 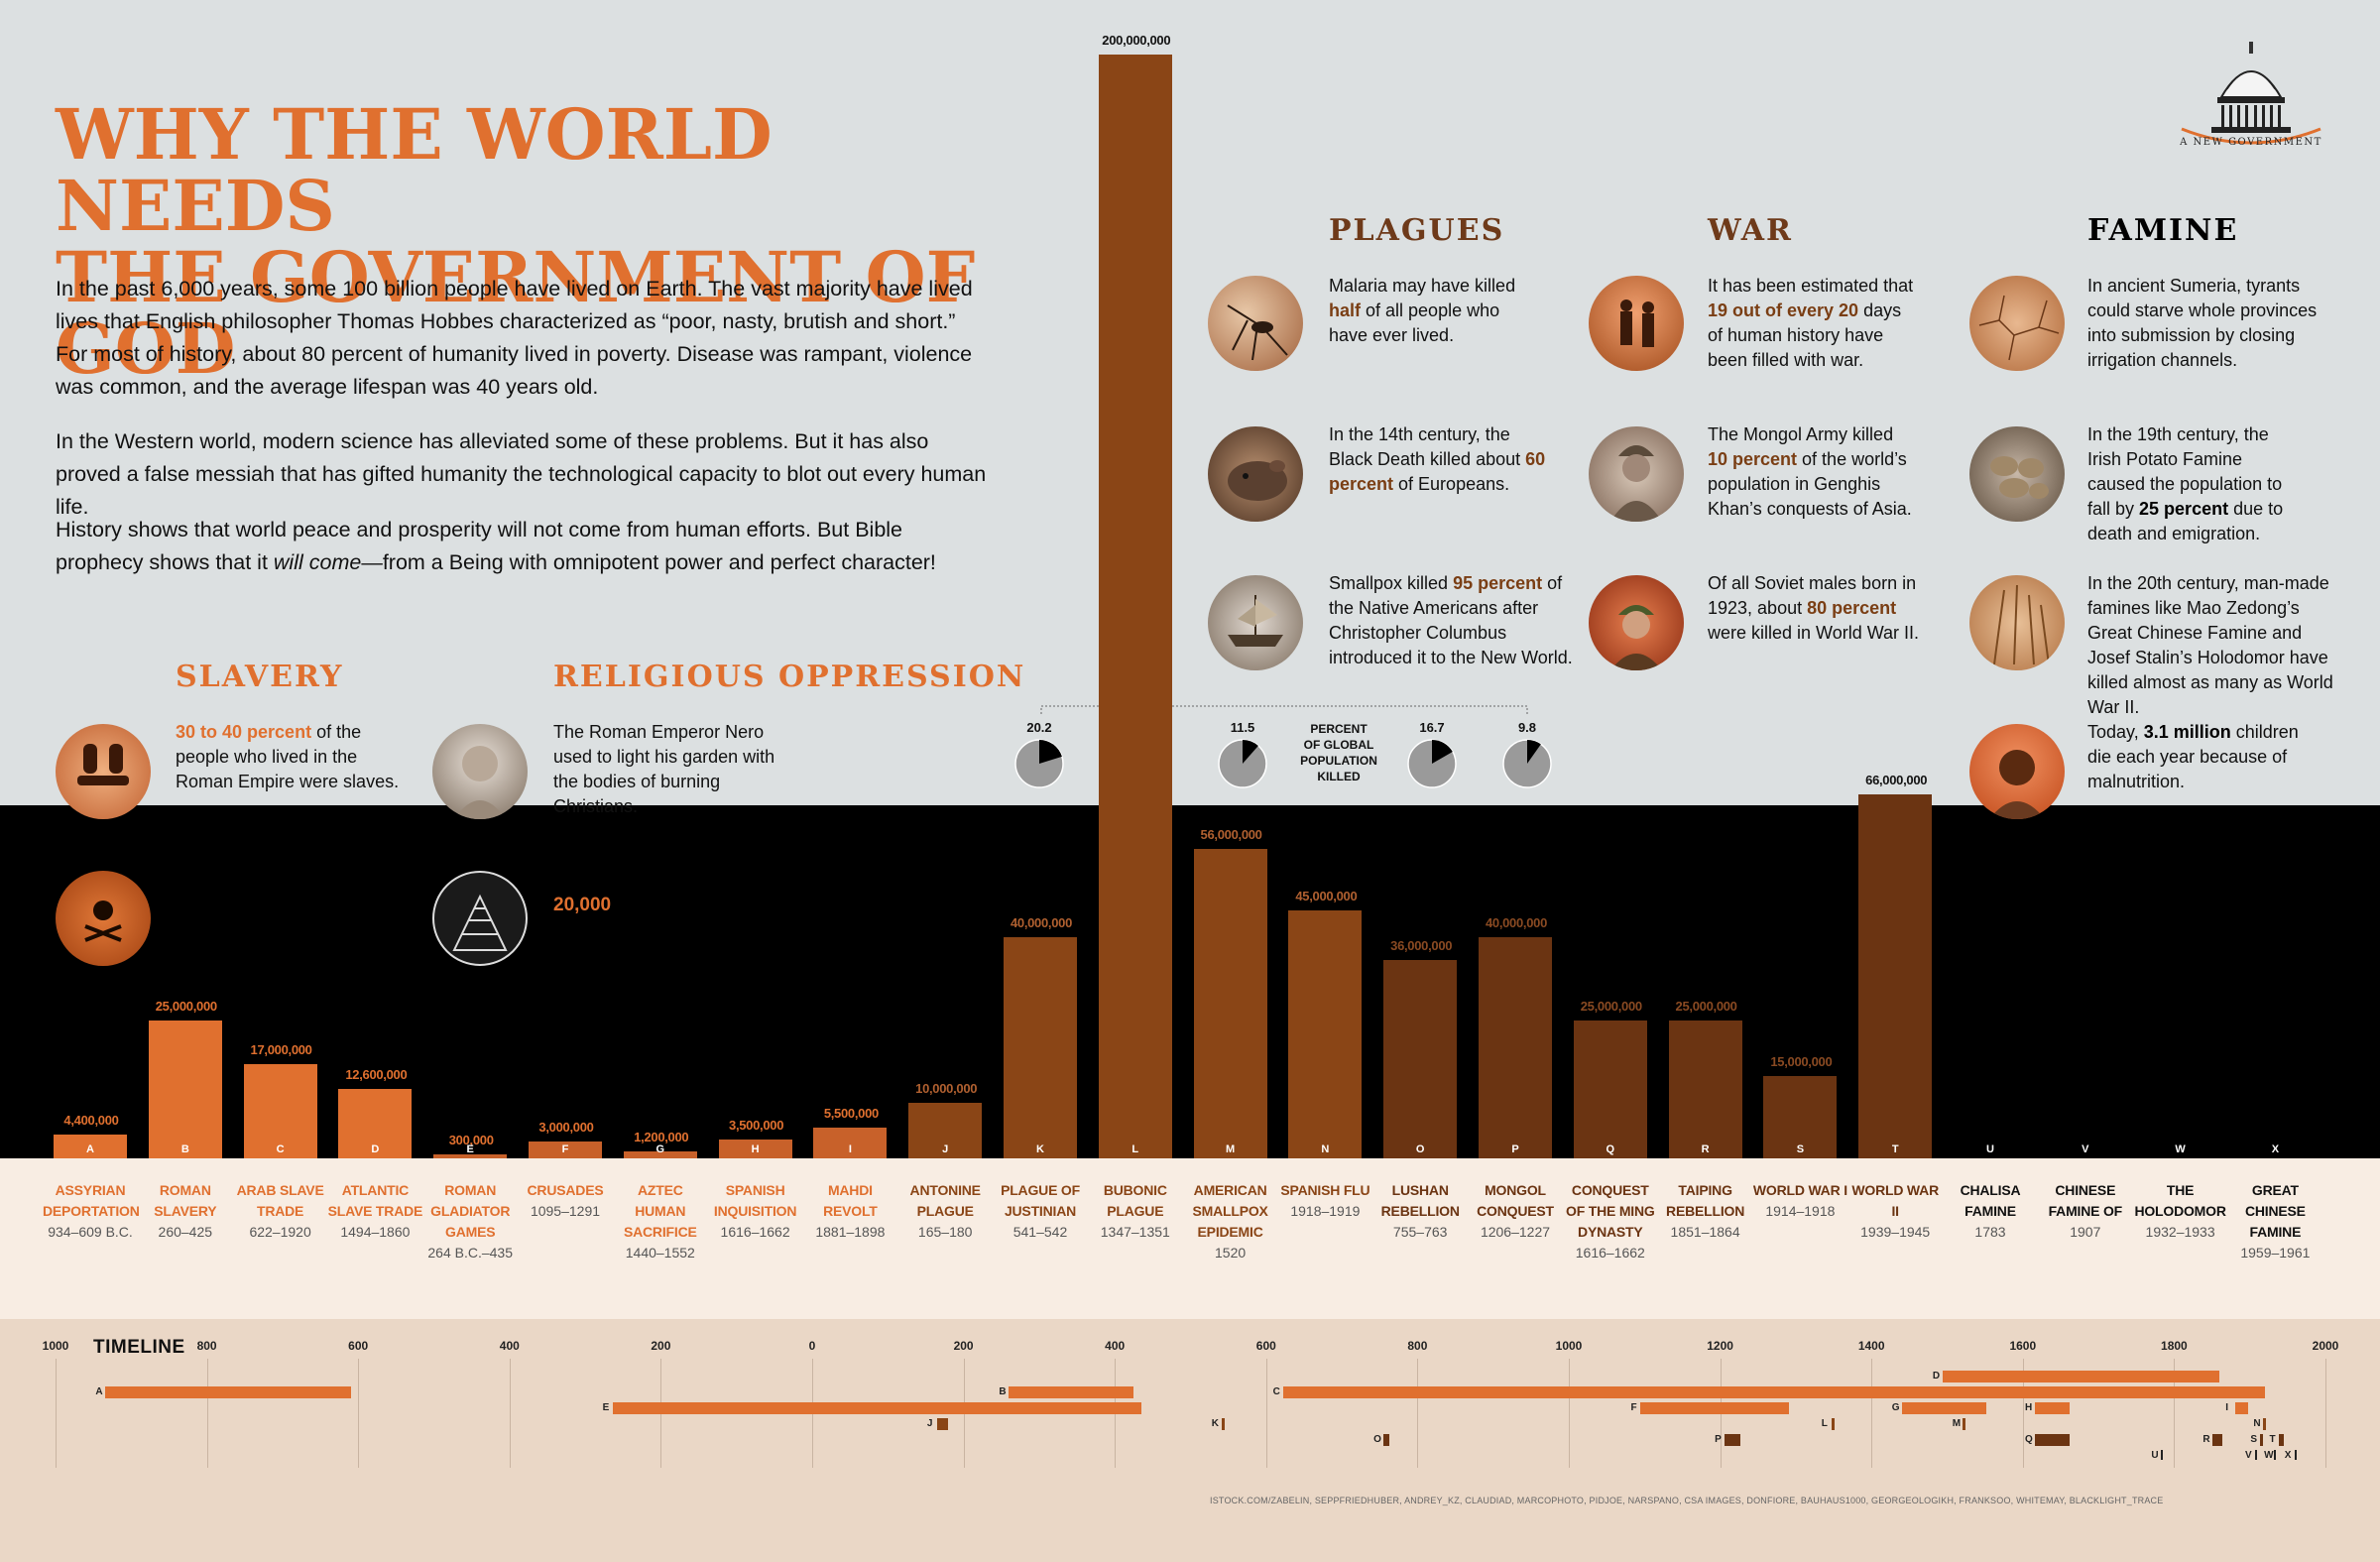 What do you see at coordinates (660, 1253) in the screenshot?
I see `event-years-g: 1440–1552` at bounding box center [660, 1253].